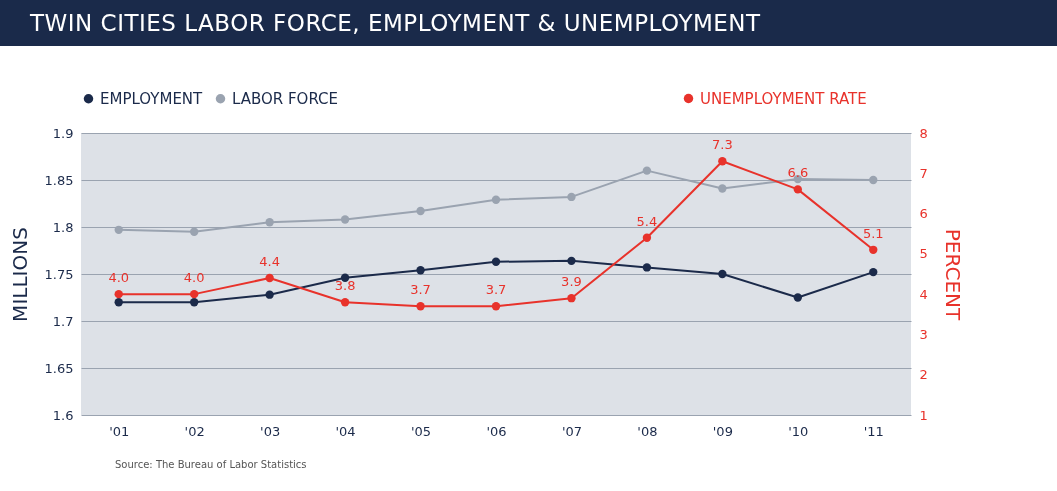 This screenshot has height=491, width=1057. Describe the element at coordinates (923, 214) in the screenshot. I see `y2-tick-label: 6` at that location.